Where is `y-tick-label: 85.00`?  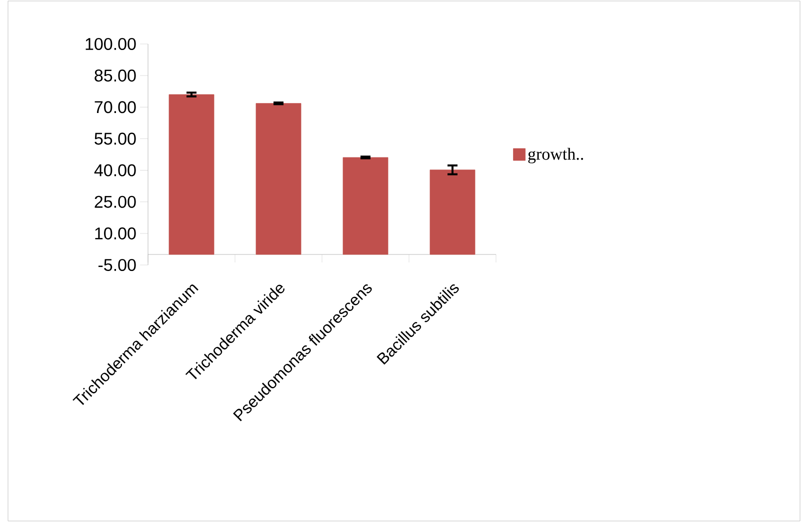
y-tick-label: 85.00 is located at coordinates (115, 76).